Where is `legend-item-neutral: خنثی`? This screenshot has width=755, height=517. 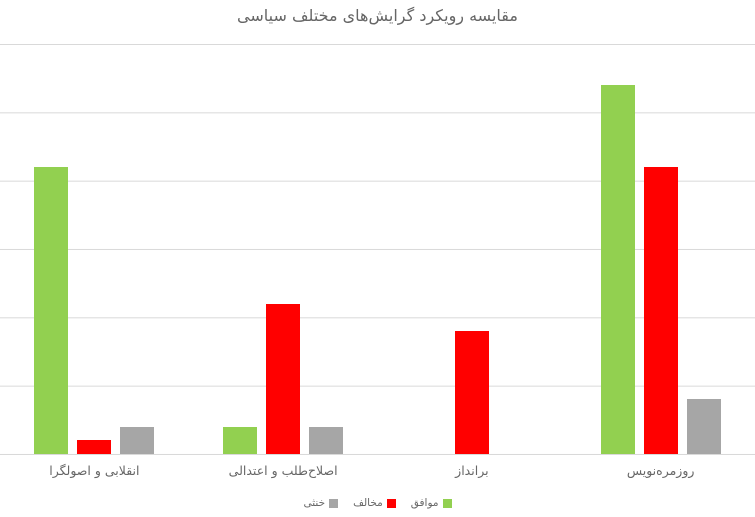
legend-item-neutral: خنثی is located at coordinates (321, 503).